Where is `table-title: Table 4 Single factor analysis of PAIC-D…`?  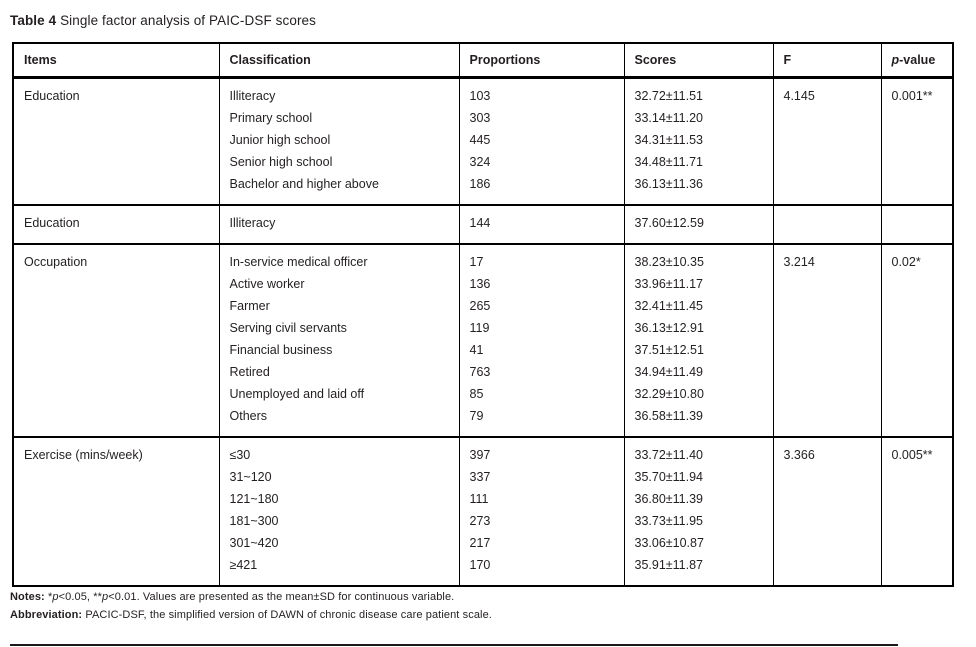 table-title: Table 4 Single factor analysis of PAIC-D… is located at coordinates (163, 20).